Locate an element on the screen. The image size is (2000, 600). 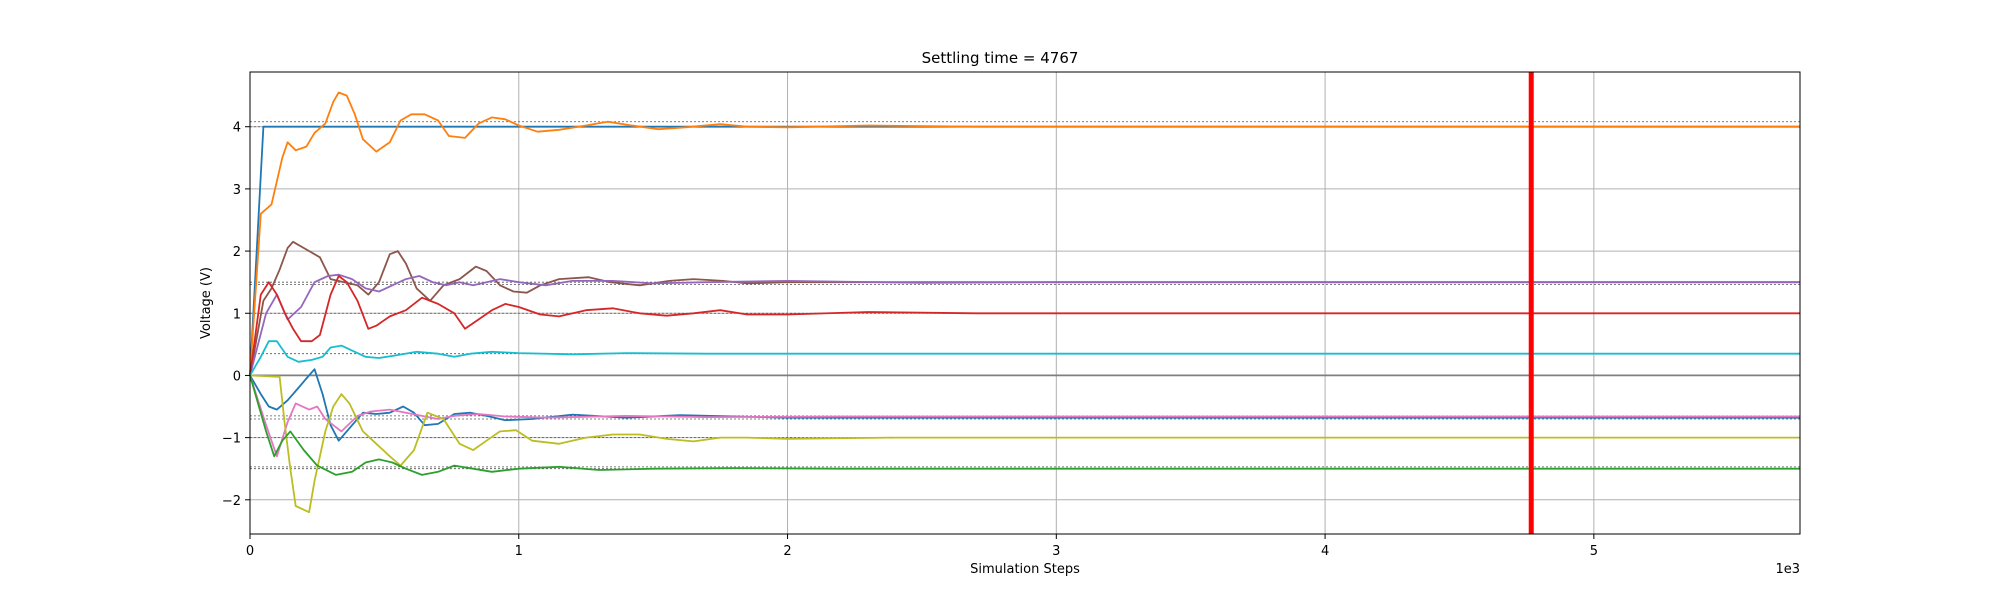
y-tick-label: 1 is located at coordinates (237, 314).